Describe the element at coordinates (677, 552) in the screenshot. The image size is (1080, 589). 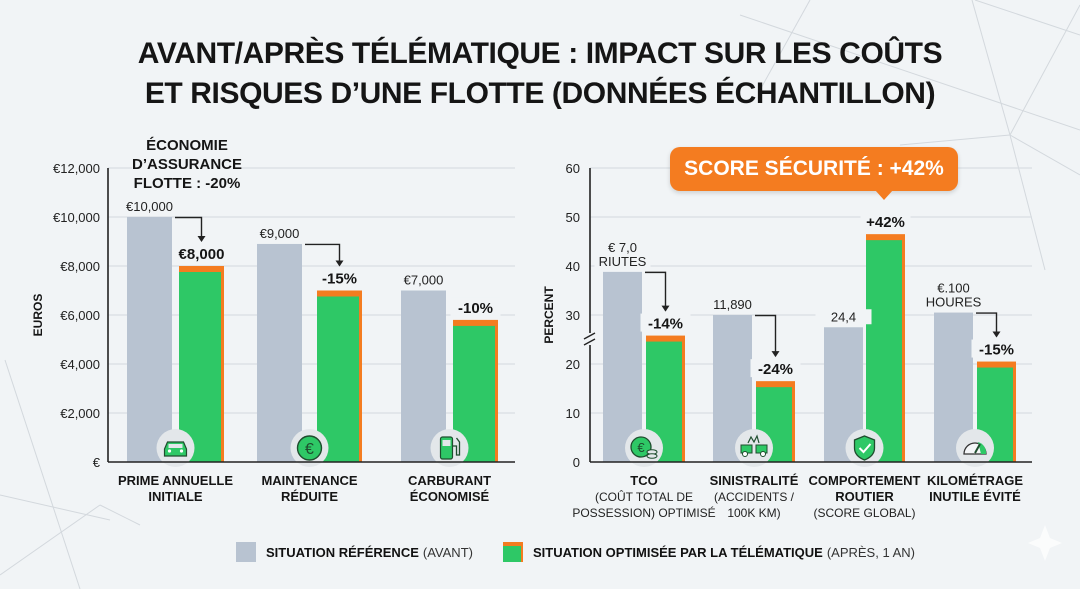
I see `legend-label-after: SITUATION OPTIMISÉE PAR LA TÉLÉMATIQUE` at that location.